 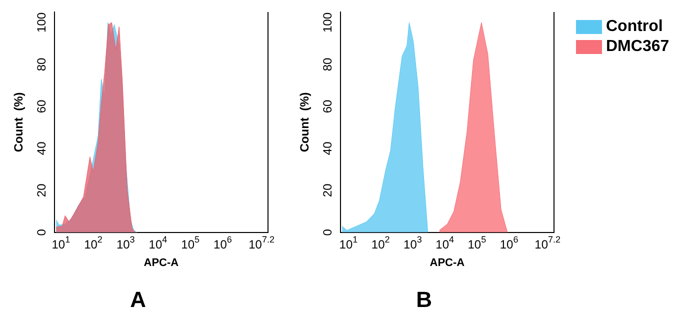 What do you see at coordinates (634, 27) in the screenshot?
I see `legend-label: Control` at bounding box center [634, 27].